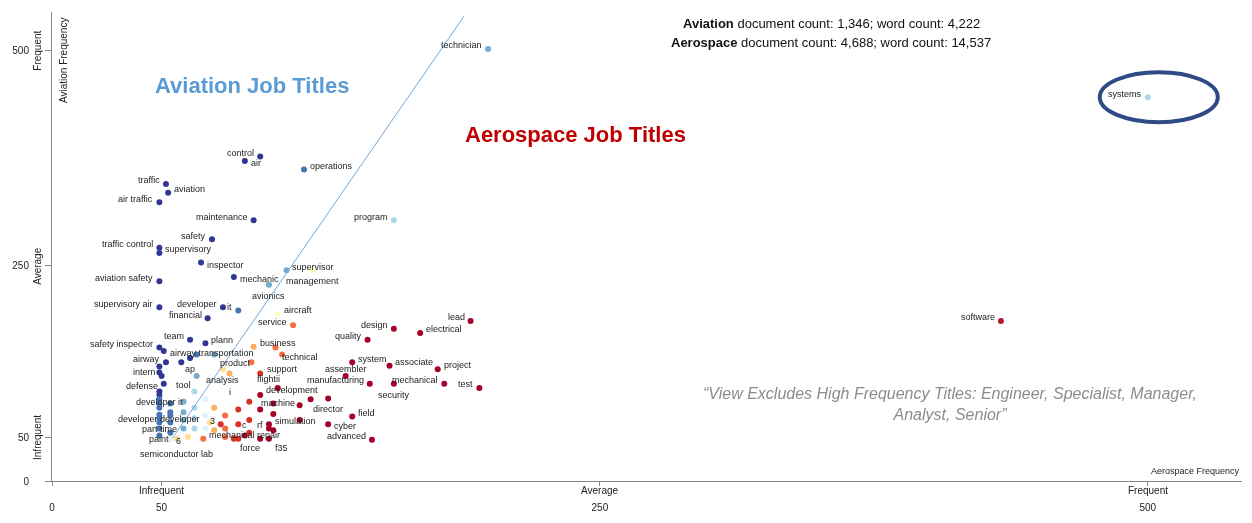 The image size is (1252, 523). Describe the element at coordinates (328, 409) in the screenshot. I see `annotation: director` at that location.